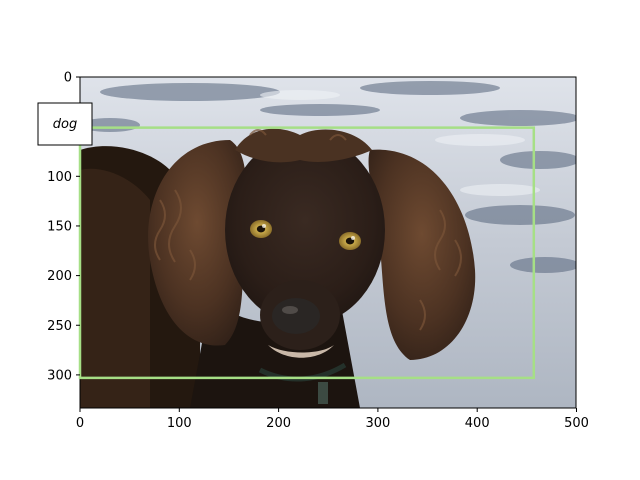 The height and width of the screenshot is (480, 640). I want to click on y-tick-label: 100, so click(59, 177).